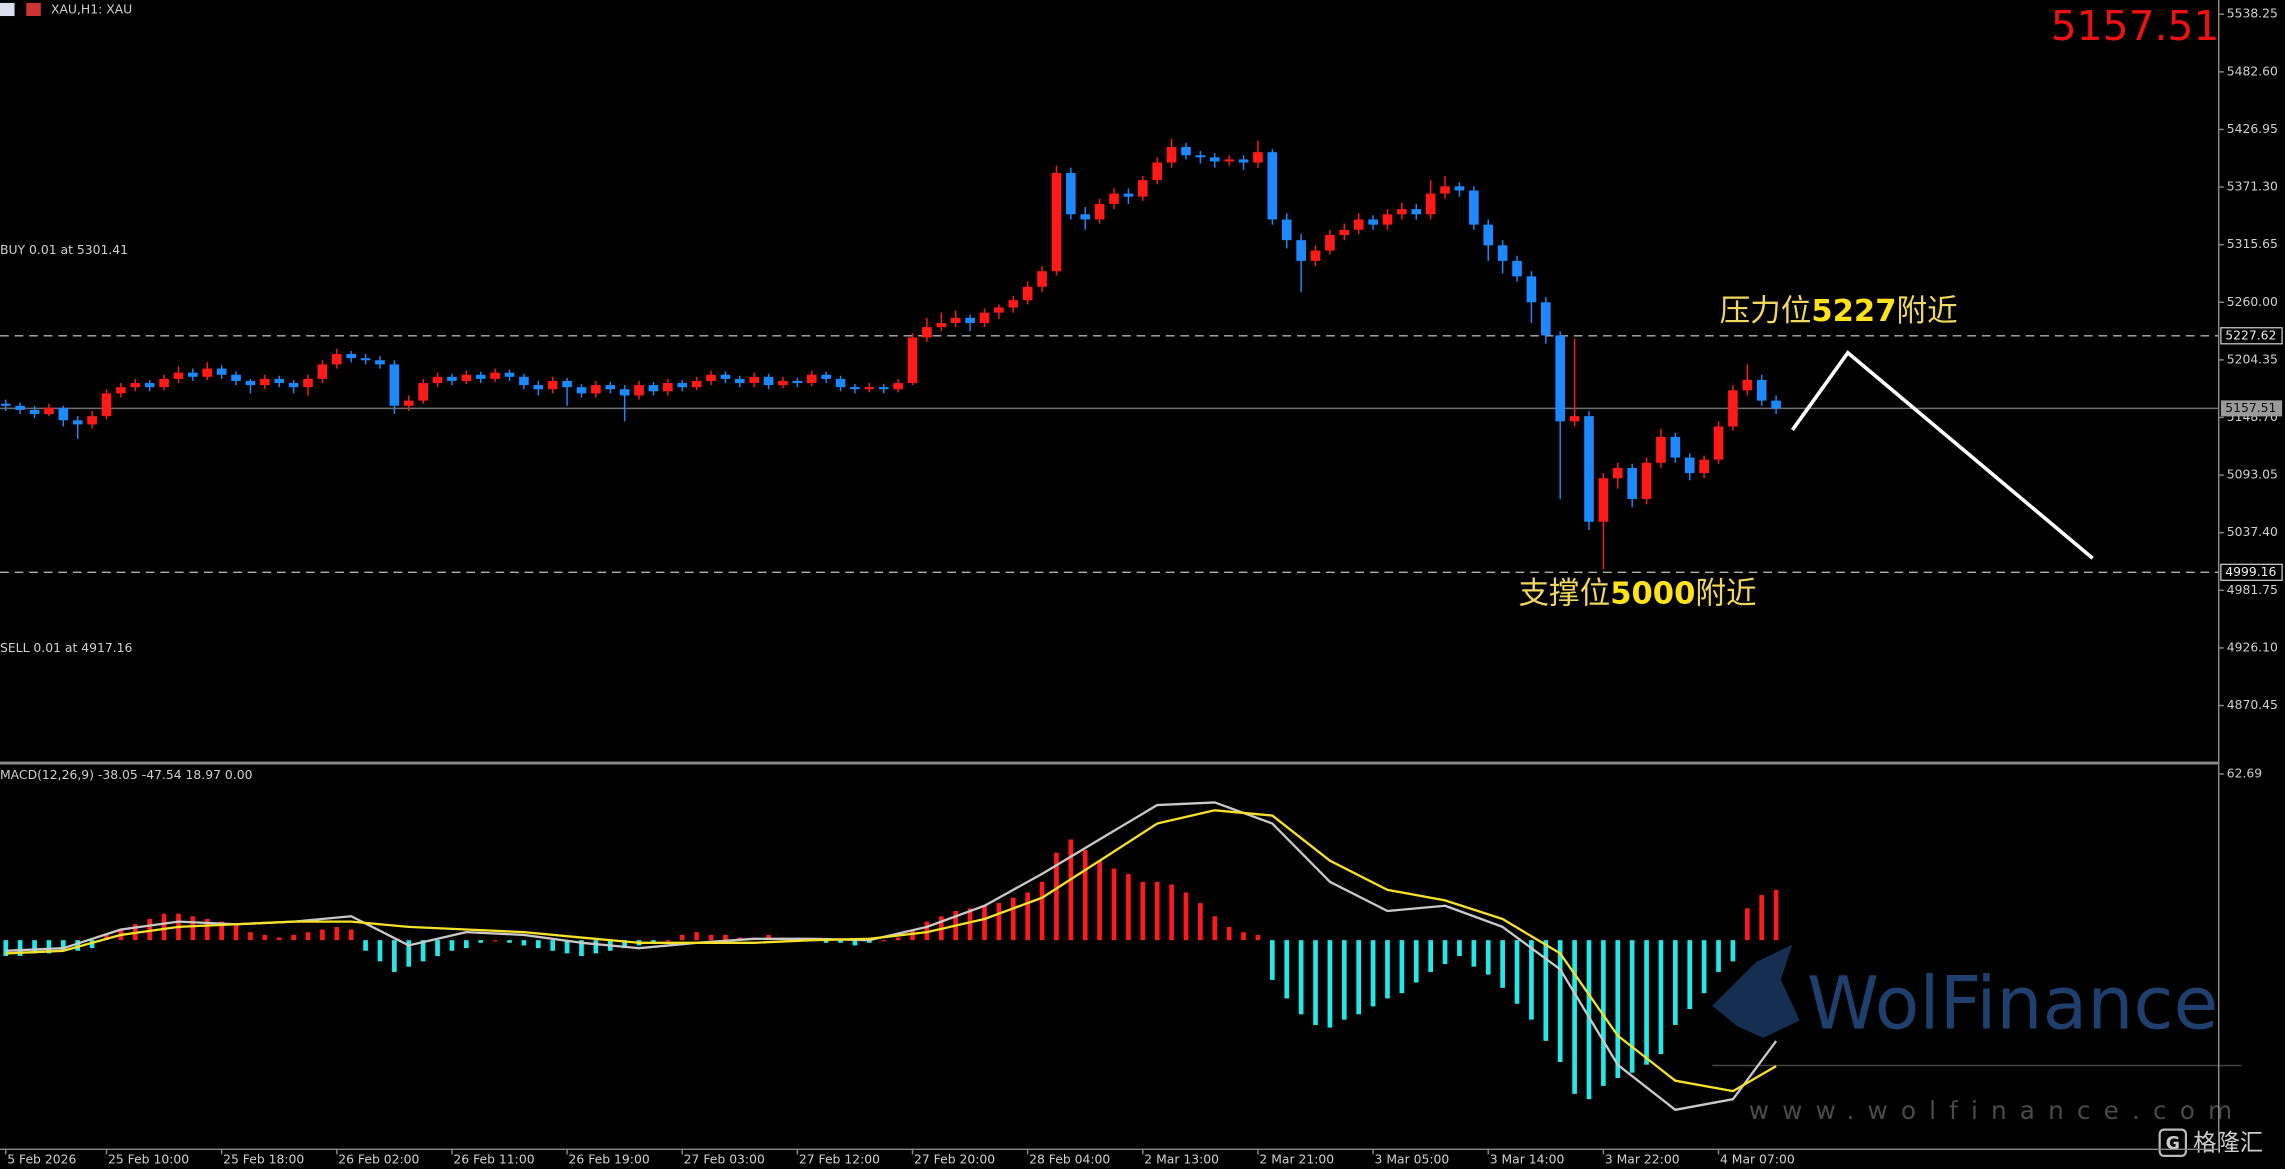  Describe the element at coordinates (66, 648) in the screenshot. I see `order-label: SELL 0.01 at 4917.16` at that location.